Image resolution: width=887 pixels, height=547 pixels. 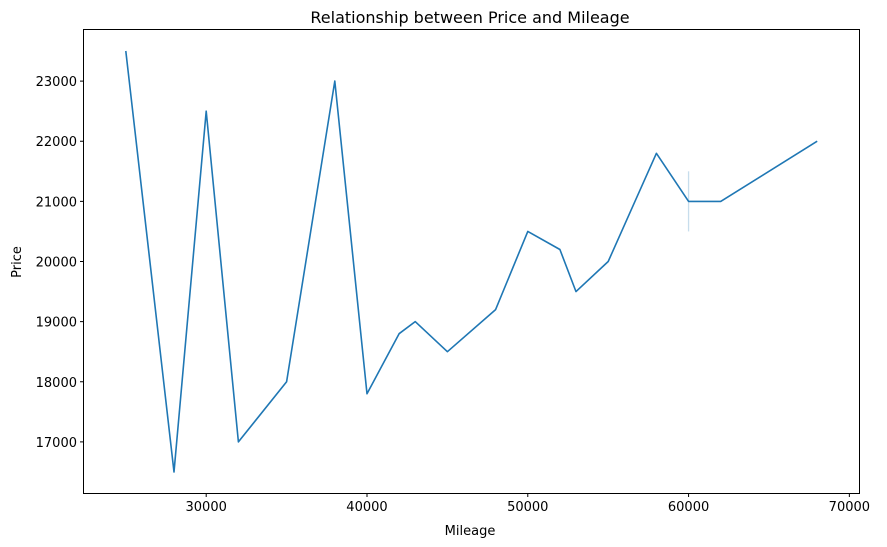 I want to click on x-tick-label: 40000, so click(x=366, y=507).